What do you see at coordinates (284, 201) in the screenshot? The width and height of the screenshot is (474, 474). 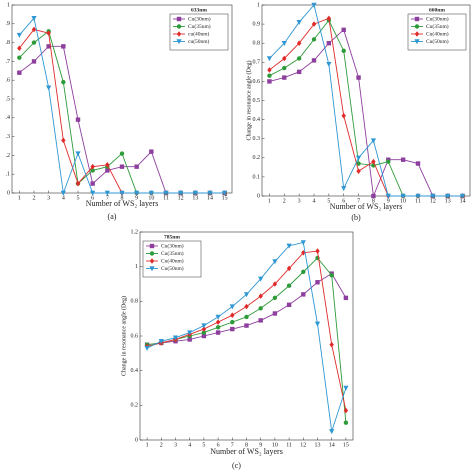 I see `x-tick-label: 2` at bounding box center [284, 201].